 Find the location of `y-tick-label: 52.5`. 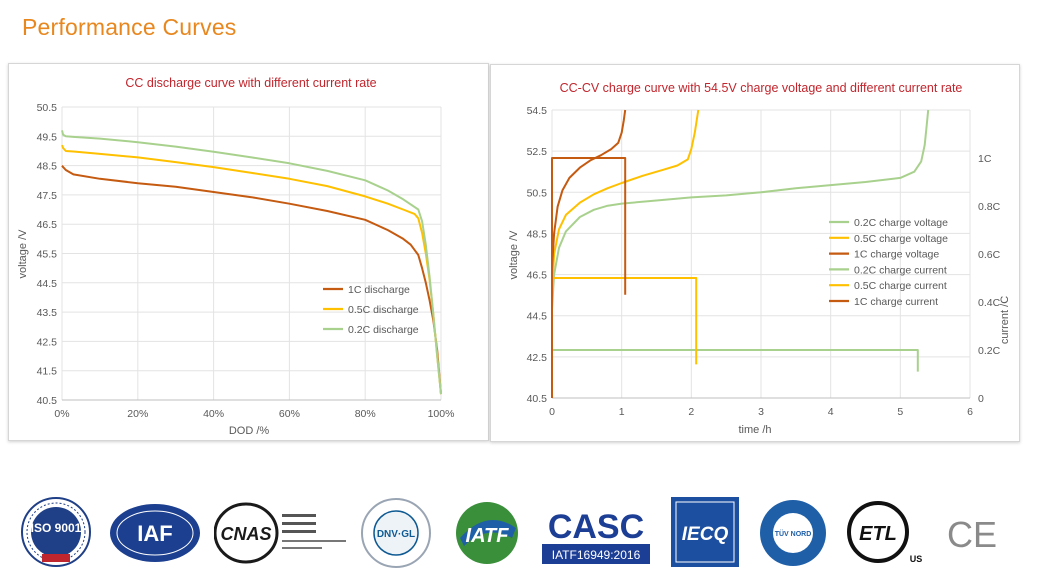

y-tick-label: 52.5 is located at coordinates (537, 152).